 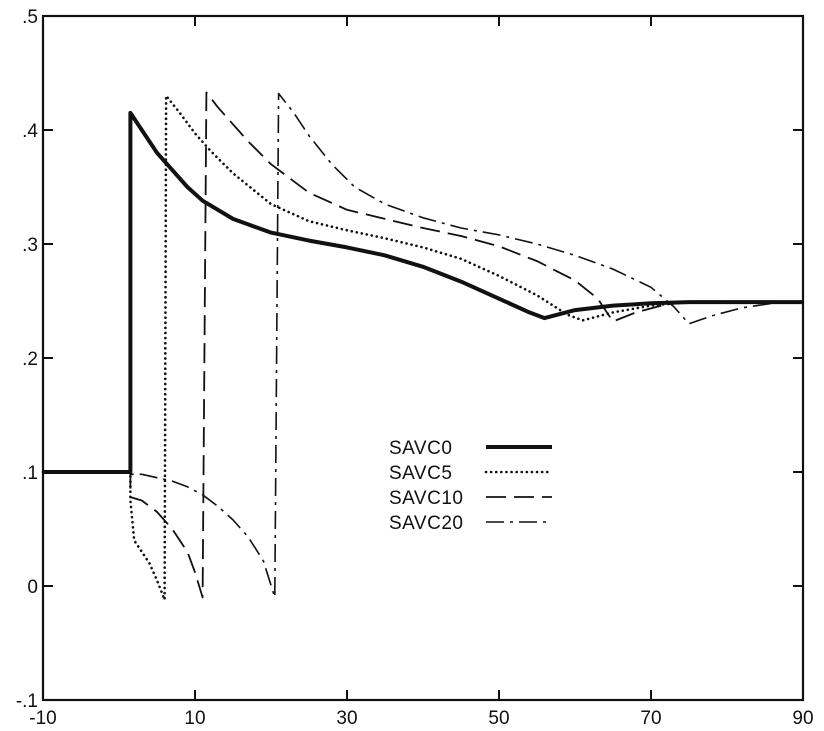 What do you see at coordinates (650, 718) in the screenshot?
I see `x-tick-label: 70` at bounding box center [650, 718].